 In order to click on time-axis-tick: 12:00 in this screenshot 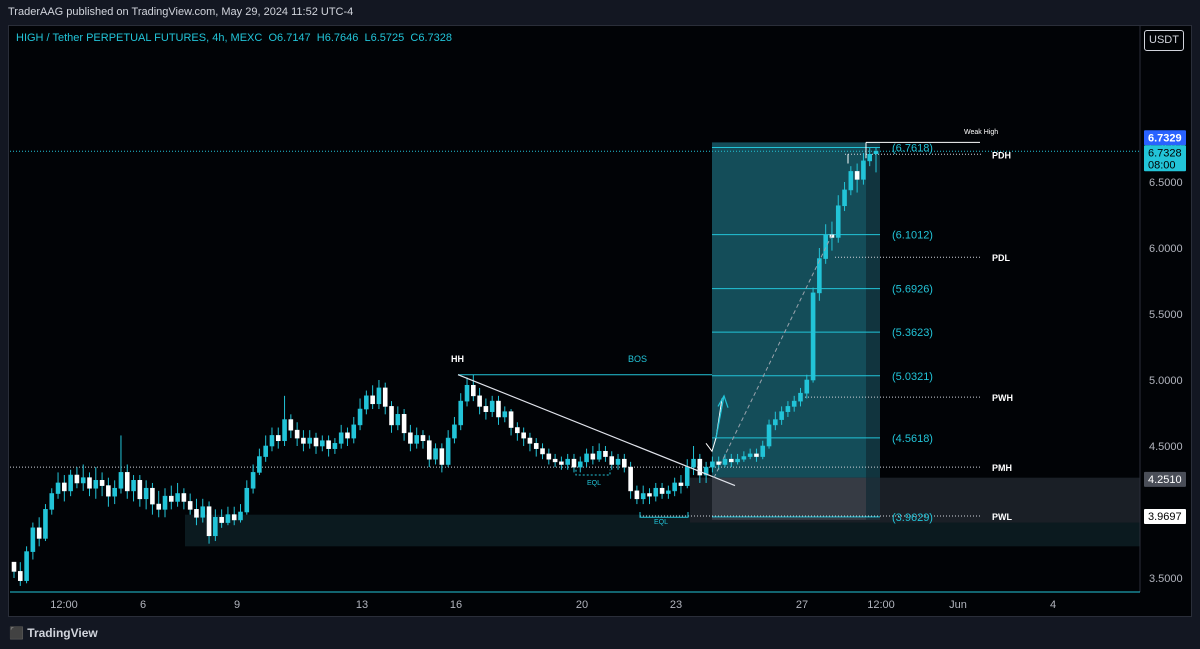, I will do `click(881, 605)`.